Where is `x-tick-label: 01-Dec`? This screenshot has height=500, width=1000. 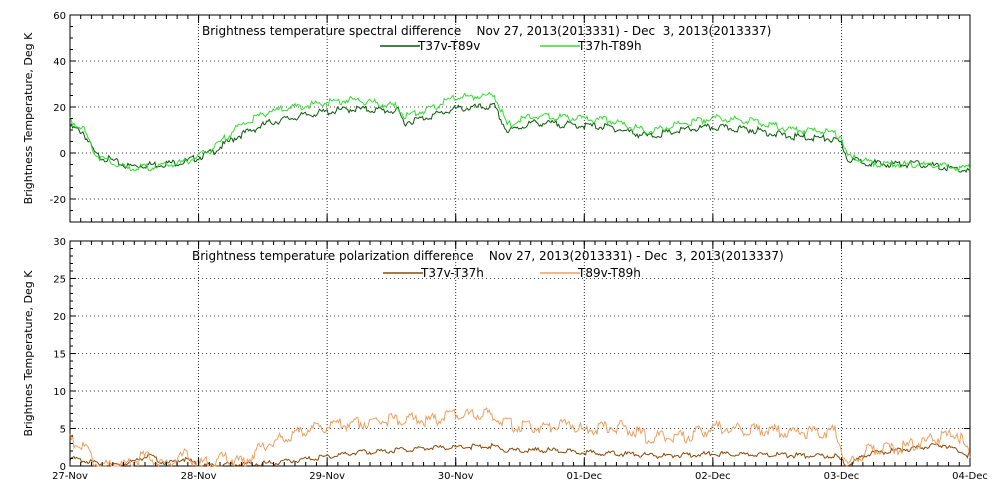 x-tick-label: 01-Dec is located at coordinates (584, 476).